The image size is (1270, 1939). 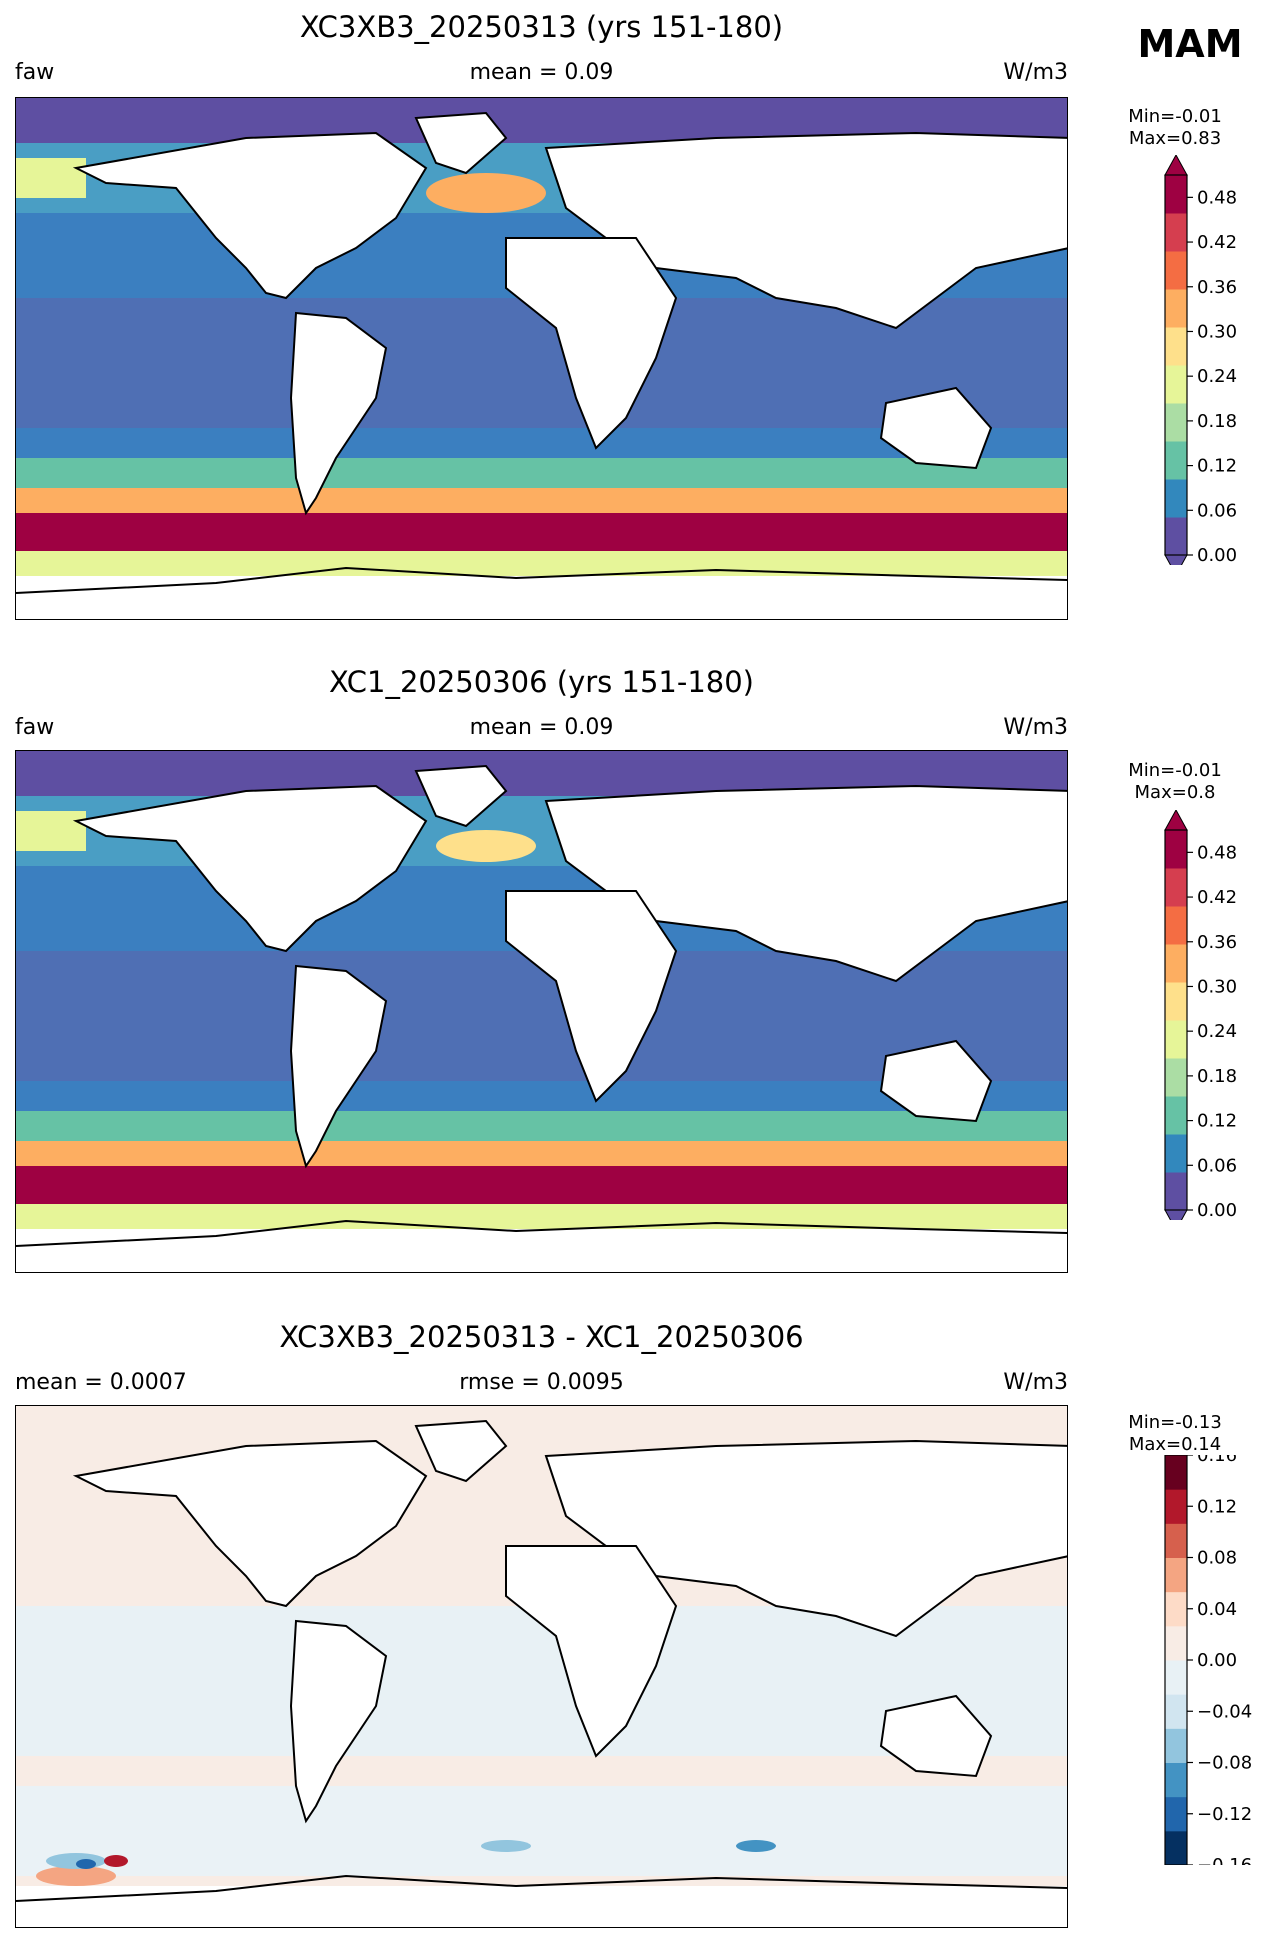 I want to click on panel-2-max-text: Max=0.8, so click(x=1175, y=792).